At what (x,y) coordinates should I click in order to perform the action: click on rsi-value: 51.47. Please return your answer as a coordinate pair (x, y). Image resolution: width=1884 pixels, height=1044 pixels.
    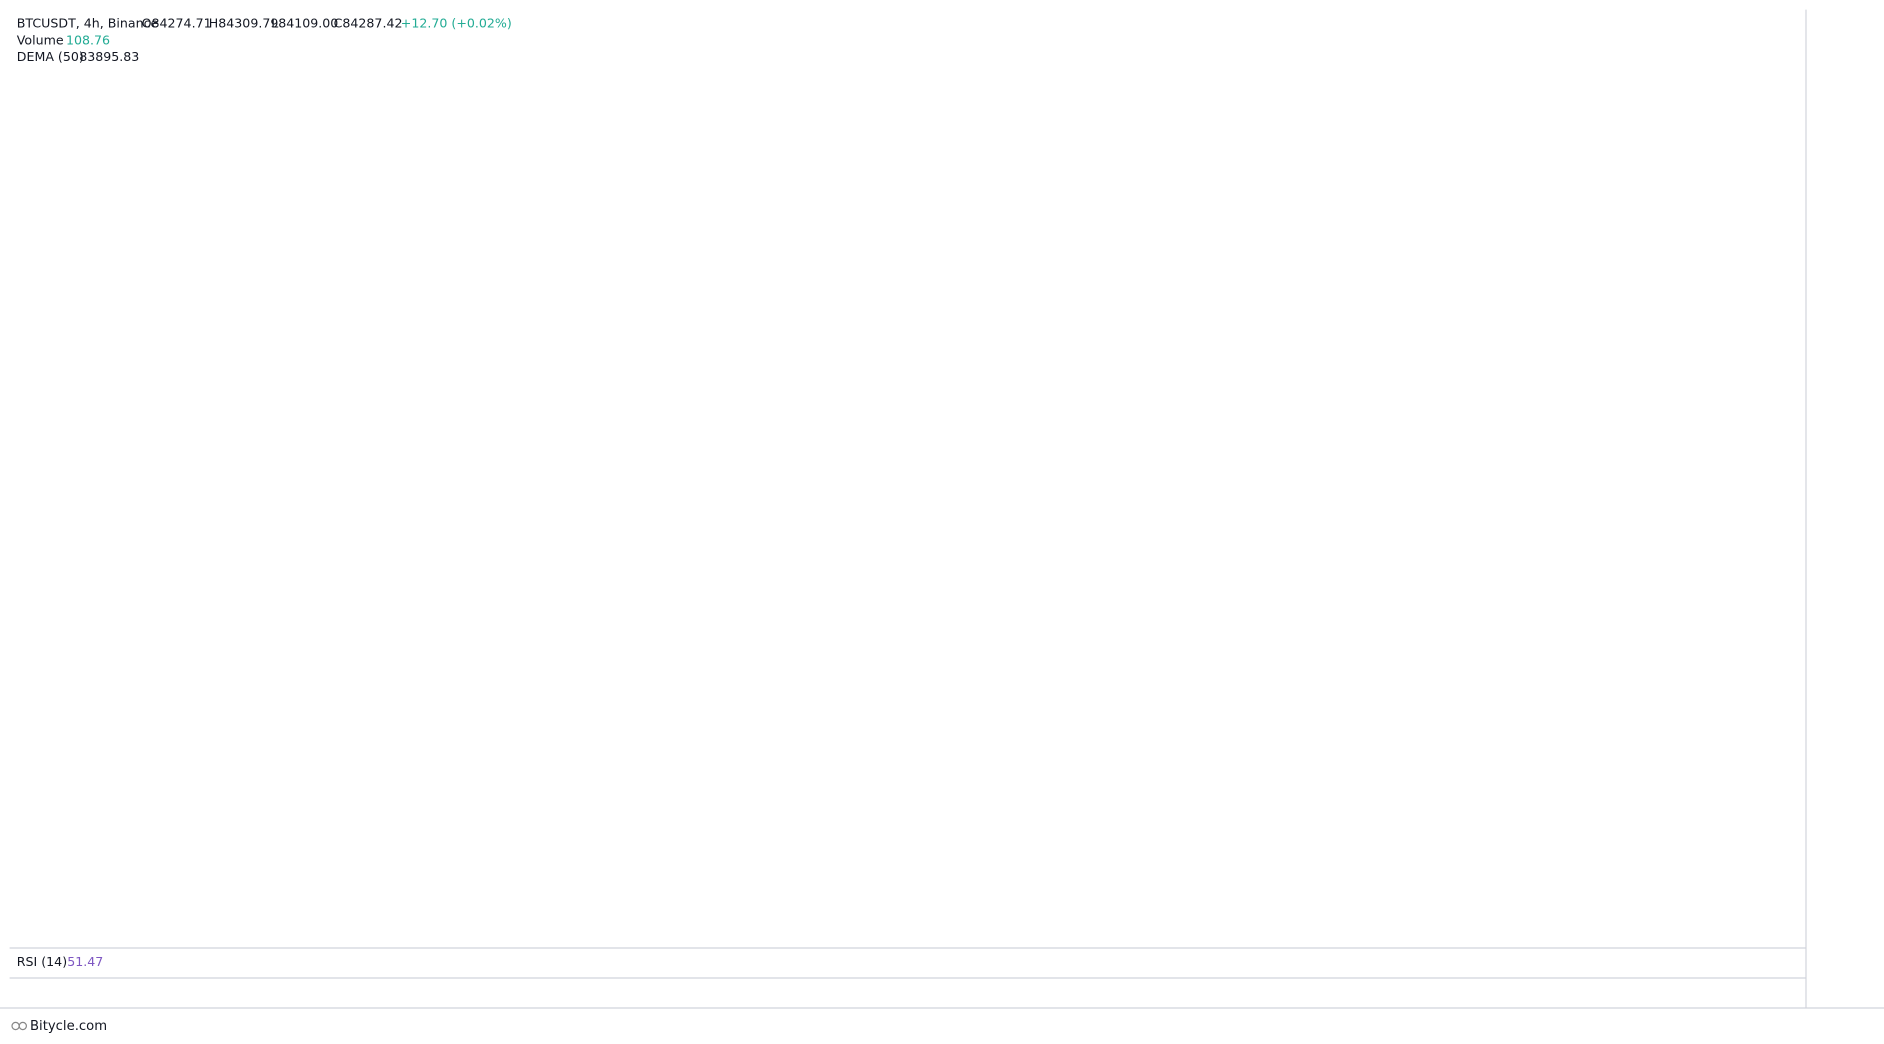
    Looking at the image, I should click on (85, 961).